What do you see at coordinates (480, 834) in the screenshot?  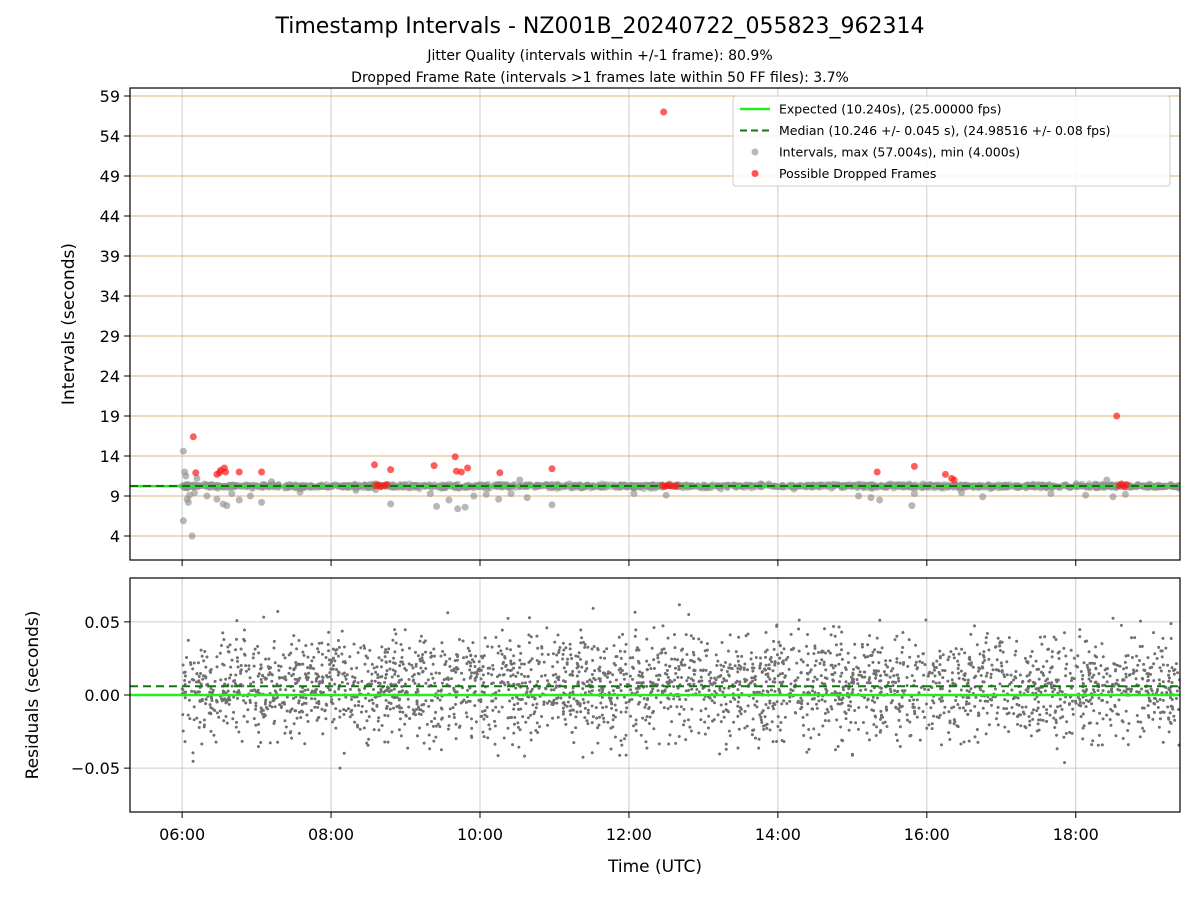 I see `x-tick-label: 10:00` at bounding box center [480, 834].